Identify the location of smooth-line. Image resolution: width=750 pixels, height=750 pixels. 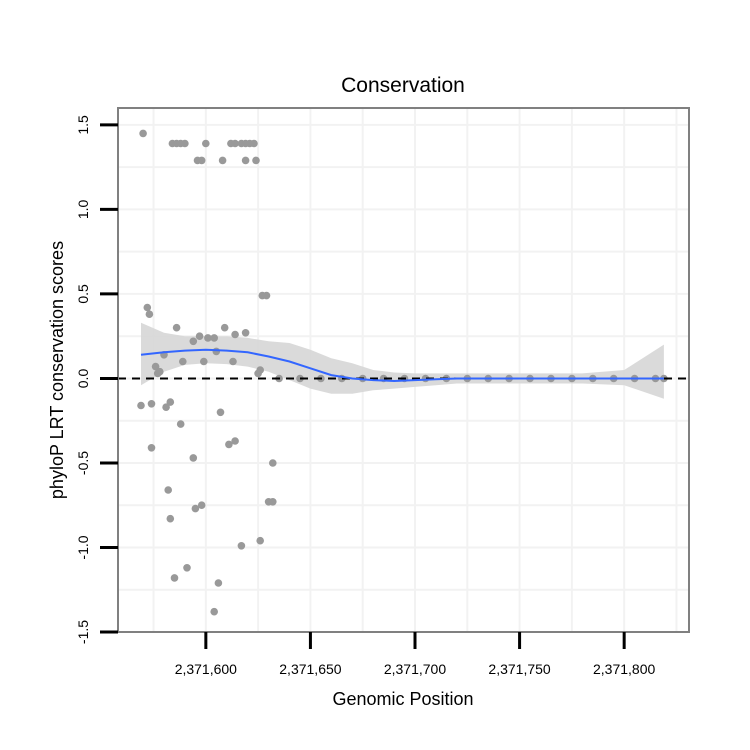
(402, 365).